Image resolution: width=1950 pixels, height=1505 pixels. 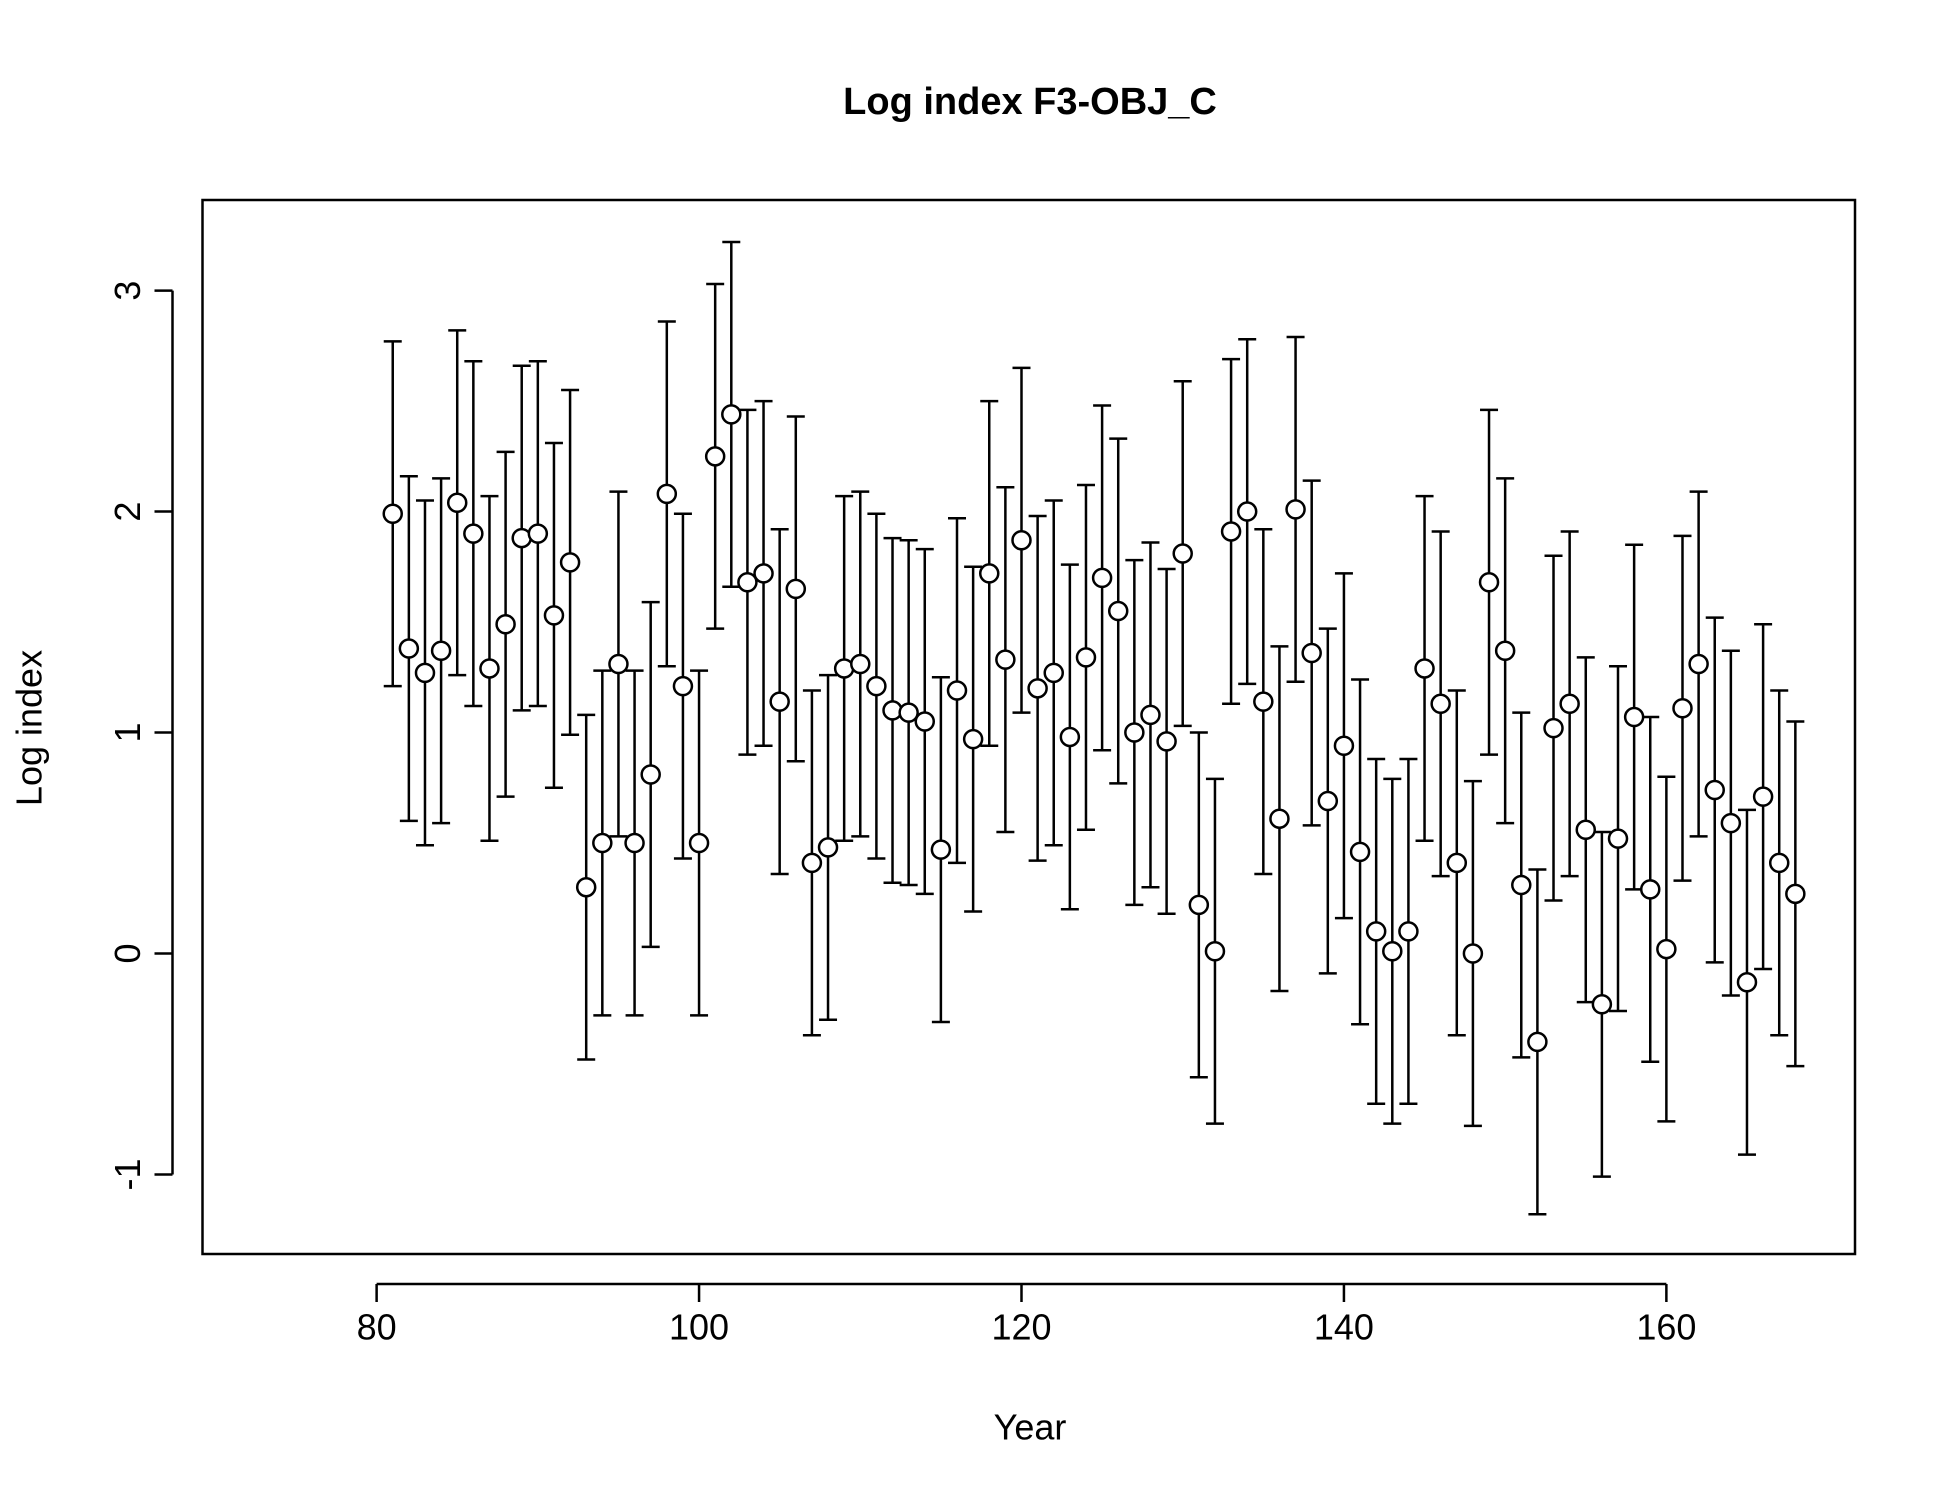 What do you see at coordinates (1666, 1327) in the screenshot?
I see `x-tick-label: 160` at bounding box center [1666, 1327].